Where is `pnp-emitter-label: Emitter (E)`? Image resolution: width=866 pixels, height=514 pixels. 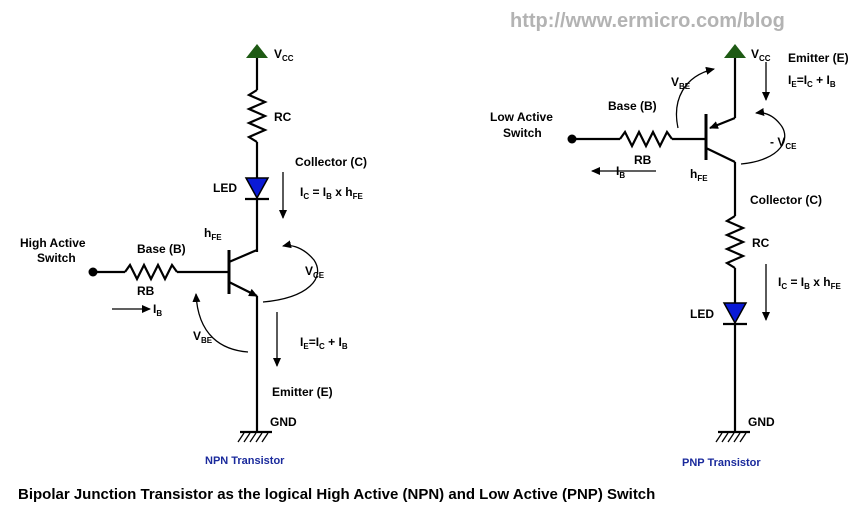
pnp-emitter-label: Emitter (E) is located at coordinates (818, 58).